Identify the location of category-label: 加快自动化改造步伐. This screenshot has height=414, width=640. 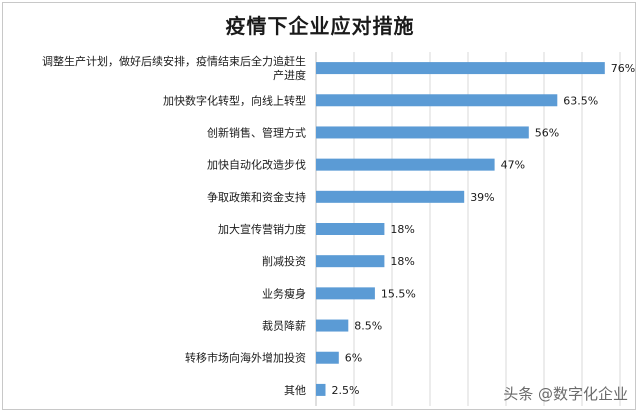
(256, 165).